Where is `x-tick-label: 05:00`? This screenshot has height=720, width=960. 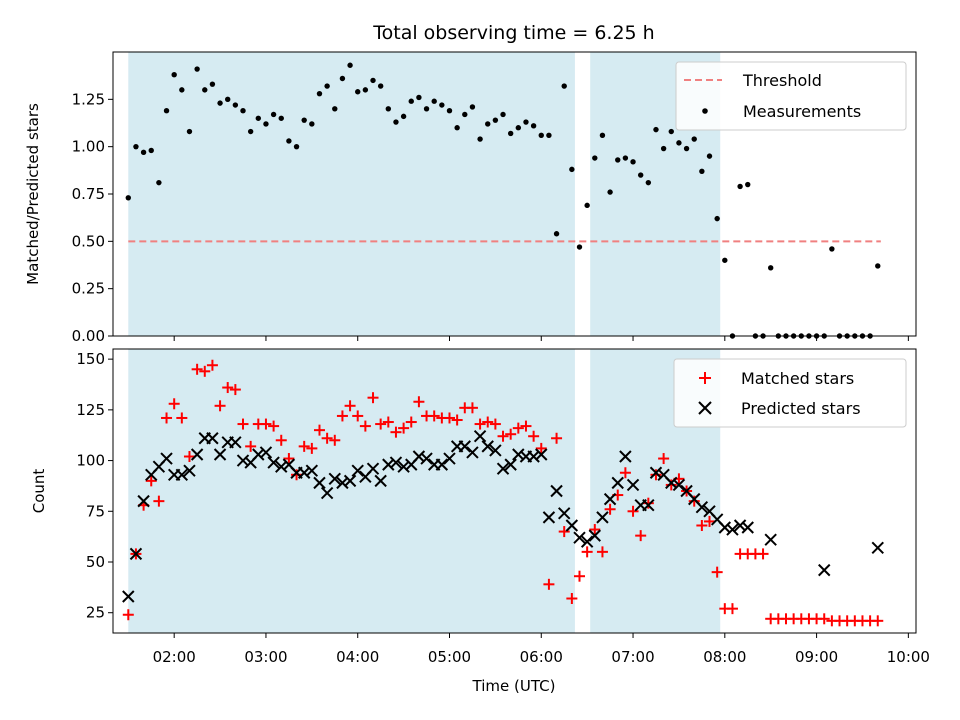
x-tick-label: 05:00 is located at coordinates (449, 657).